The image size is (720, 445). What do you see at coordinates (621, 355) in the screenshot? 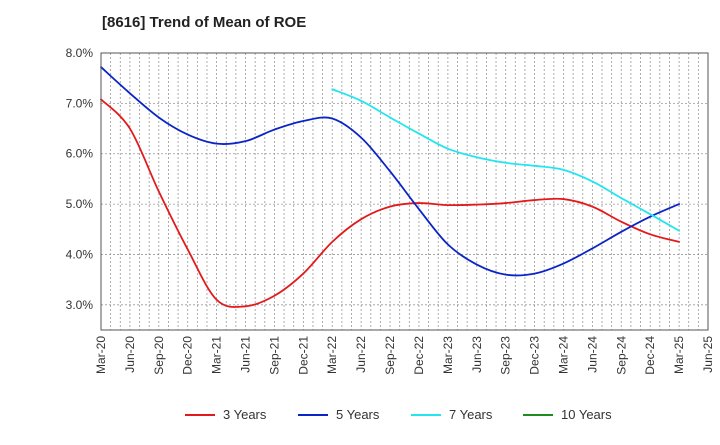
I see `x-tick-label: Sep-24` at bounding box center [621, 355].